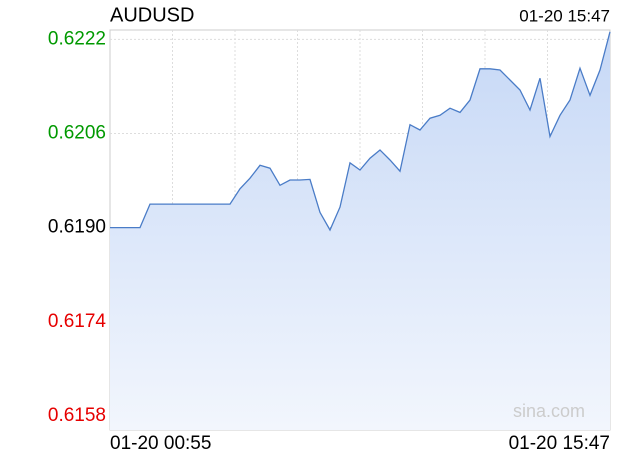 The height and width of the screenshot is (460, 620). Describe the element at coordinates (549, 411) in the screenshot. I see `watermark: sina.com` at that location.